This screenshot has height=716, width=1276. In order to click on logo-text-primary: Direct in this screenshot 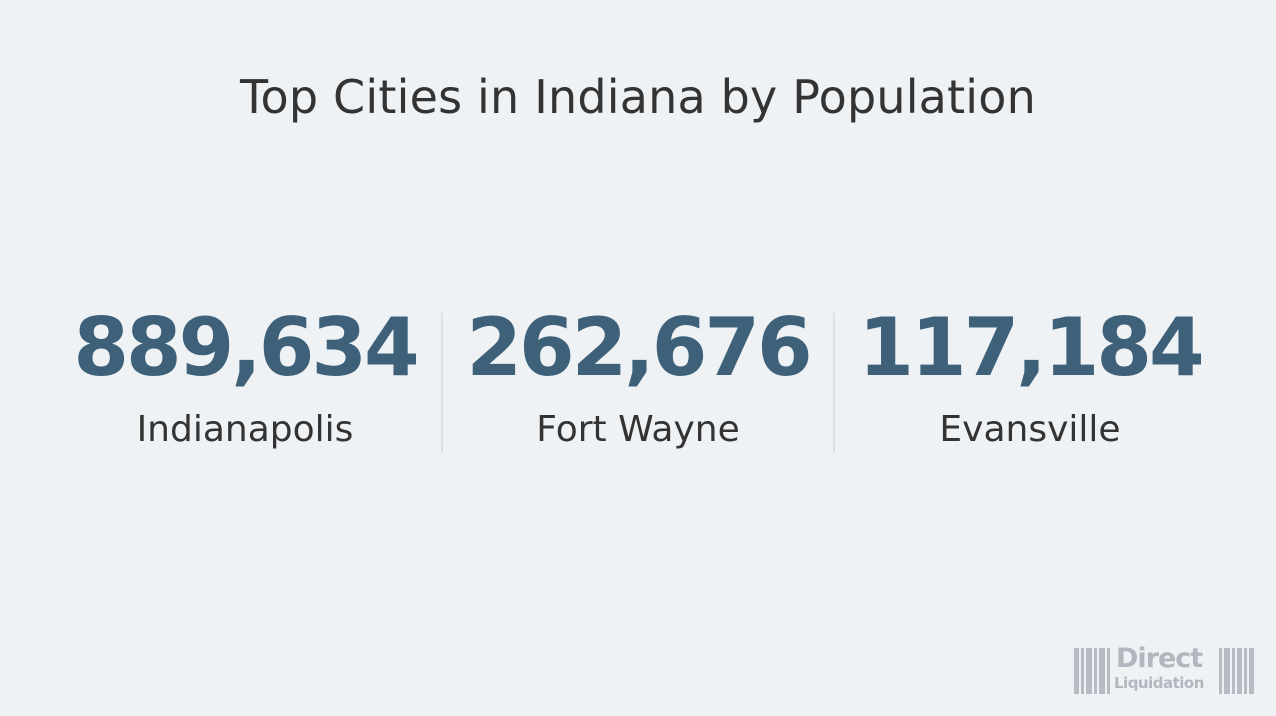, I will do `click(1159, 658)`.